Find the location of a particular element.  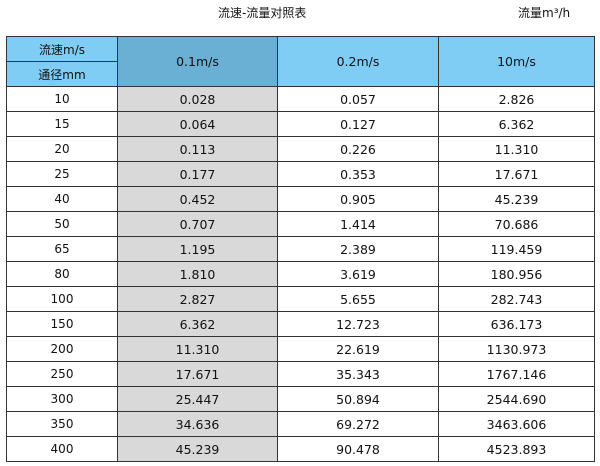

diameter-cell: 10 is located at coordinates (62, 99).